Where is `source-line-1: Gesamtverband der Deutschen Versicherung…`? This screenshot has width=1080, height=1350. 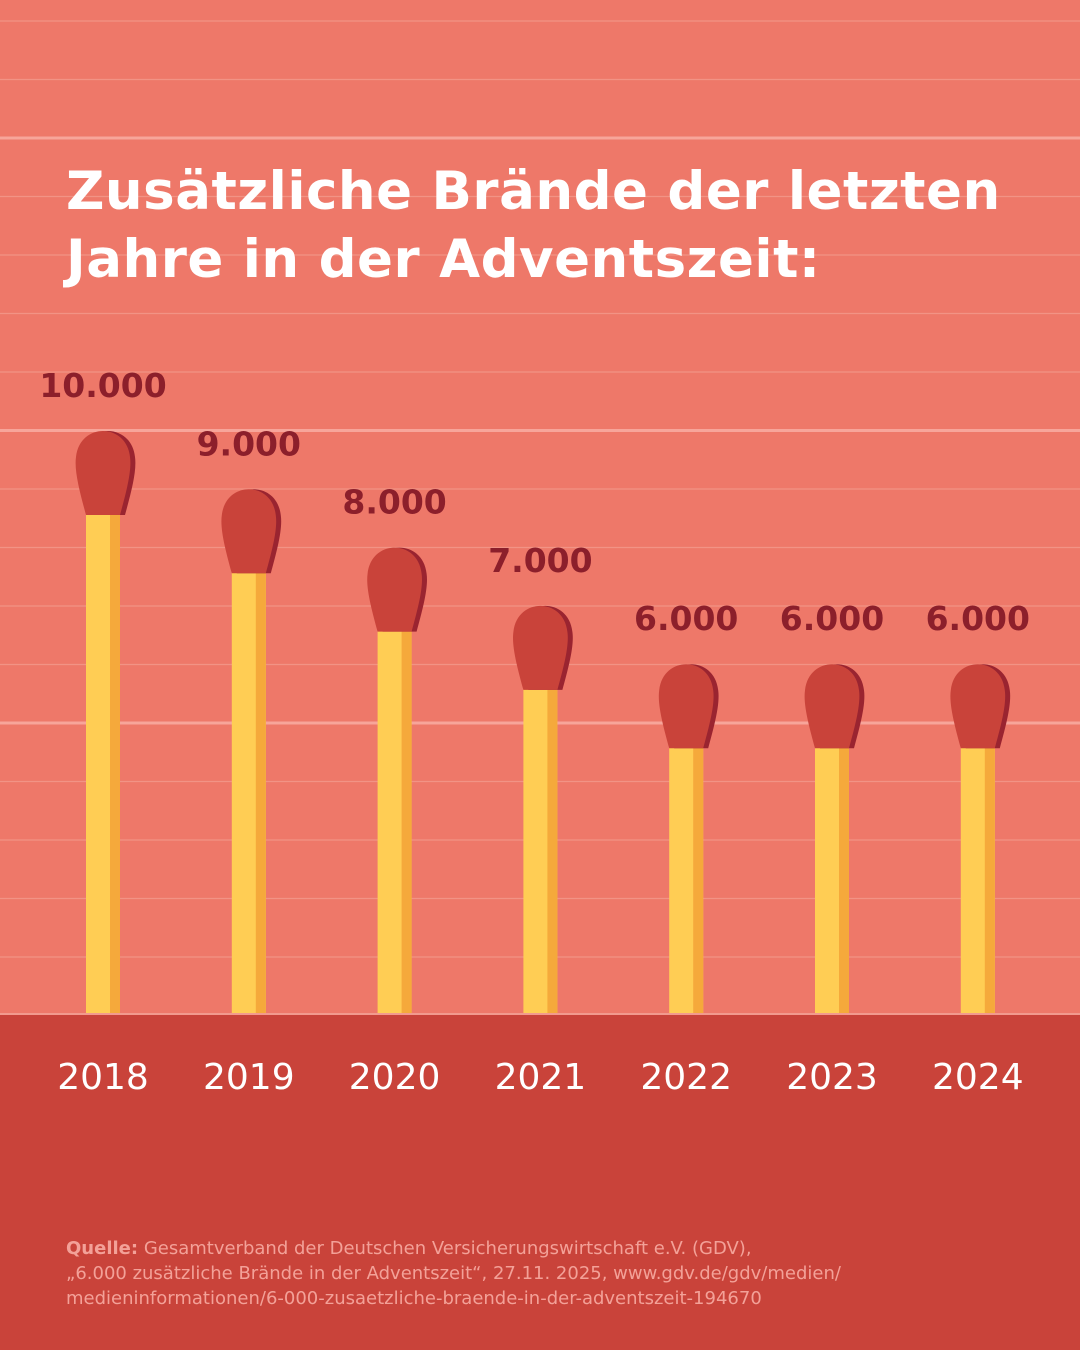
source-line-1: Gesamtverband der Deutschen Versicherung… is located at coordinates (447, 1248).